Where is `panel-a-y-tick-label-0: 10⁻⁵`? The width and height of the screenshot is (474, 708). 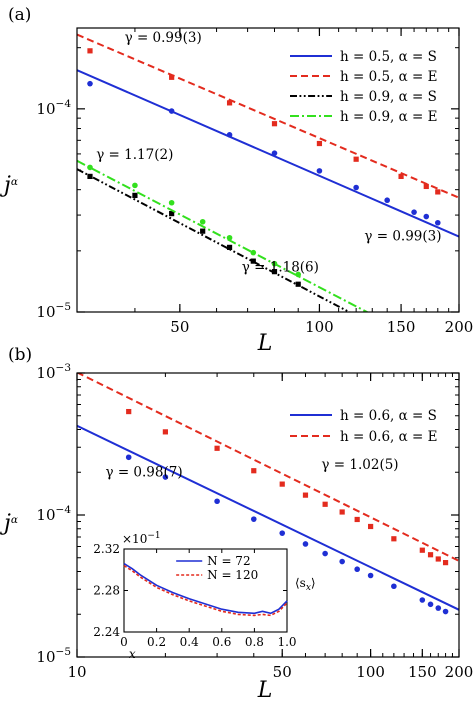 panel-a-y-tick-label-0: 10⁻⁵ is located at coordinates (53, 311).